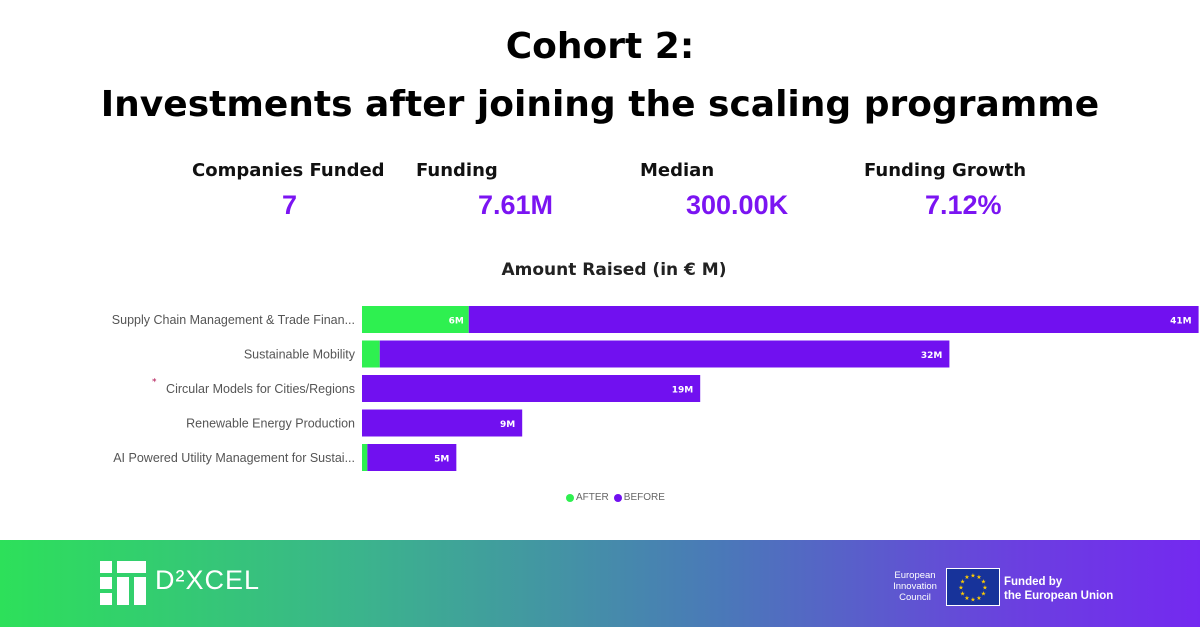  What do you see at coordinates (290, 205) in the screenshot?
I see `kpi-value-companies-funded: 7` at bounding box center [290, 205].